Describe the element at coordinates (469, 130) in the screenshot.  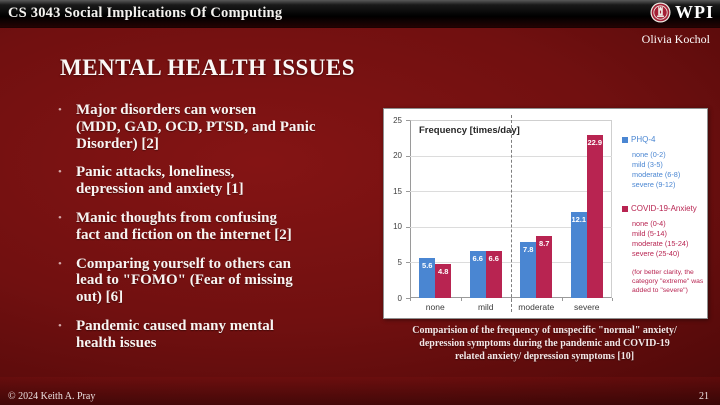
I see `y-axis-title: Frequency [times/day]` at that location.